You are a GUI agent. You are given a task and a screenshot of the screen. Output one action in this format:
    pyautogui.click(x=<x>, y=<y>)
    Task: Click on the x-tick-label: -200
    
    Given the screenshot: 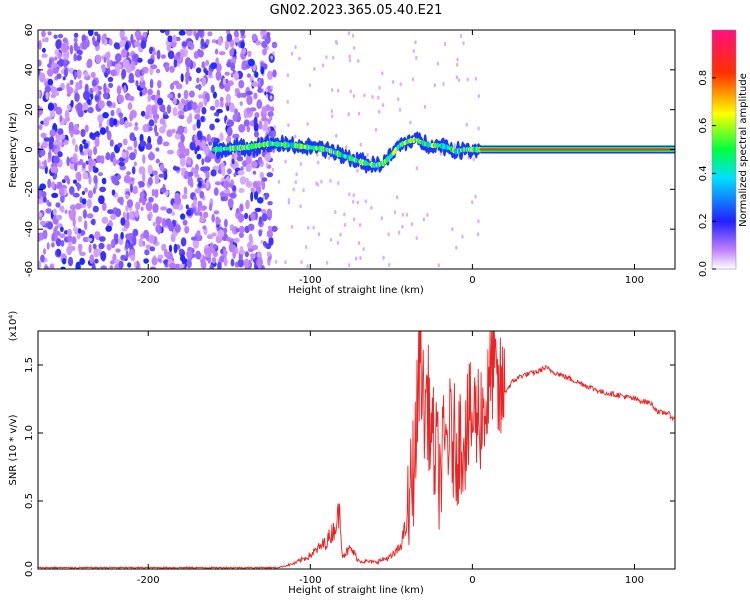 What is the action you would take?
    pyautogui.click(x=148, y=280)
    